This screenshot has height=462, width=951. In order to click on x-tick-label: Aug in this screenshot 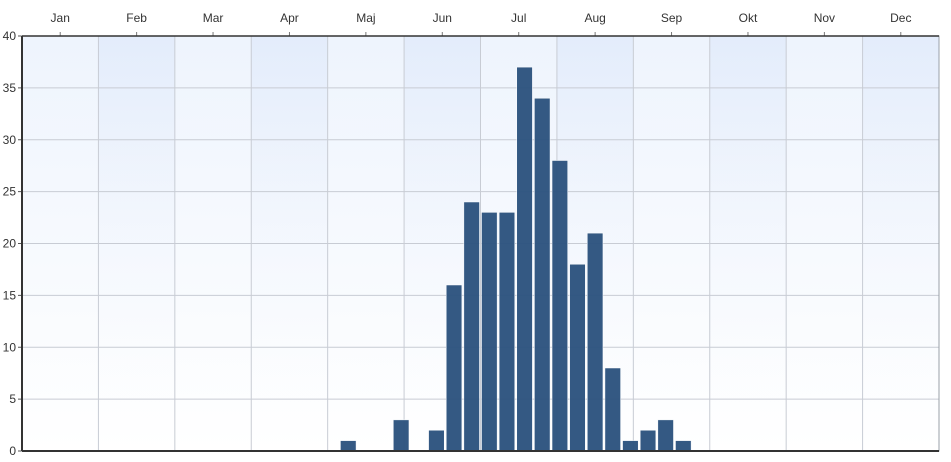, I will do `click(594, 18)`.